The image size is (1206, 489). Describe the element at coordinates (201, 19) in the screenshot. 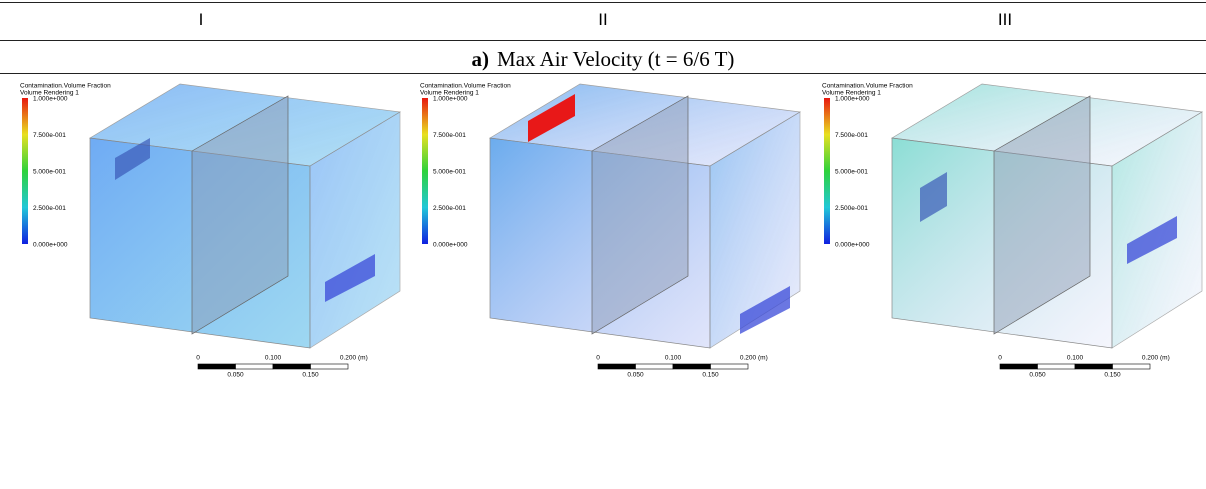

I see `column-header: I` at that location.